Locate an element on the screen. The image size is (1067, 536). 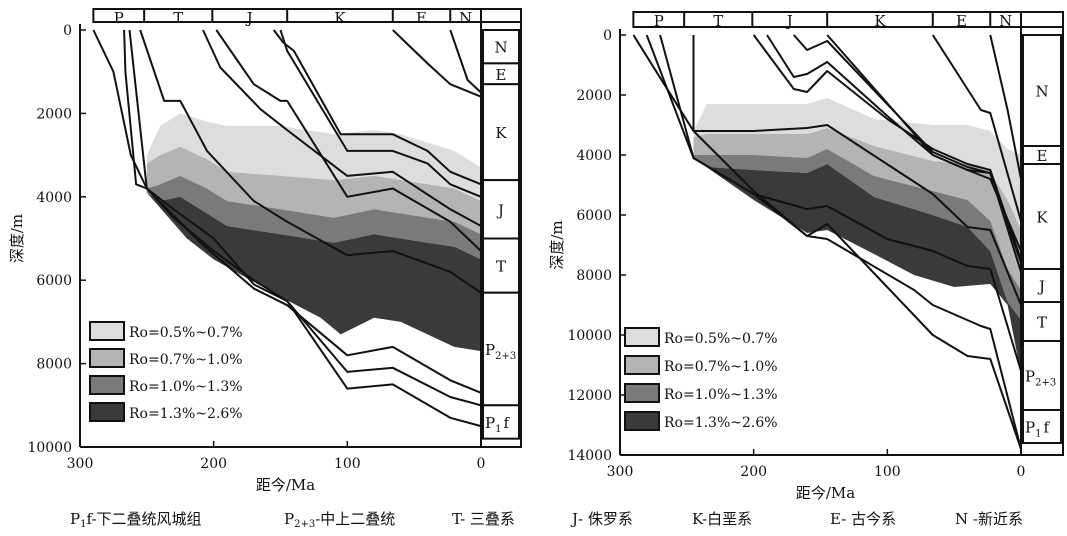
y-tick-label-0: 0 is located at coordinates (607, 36).